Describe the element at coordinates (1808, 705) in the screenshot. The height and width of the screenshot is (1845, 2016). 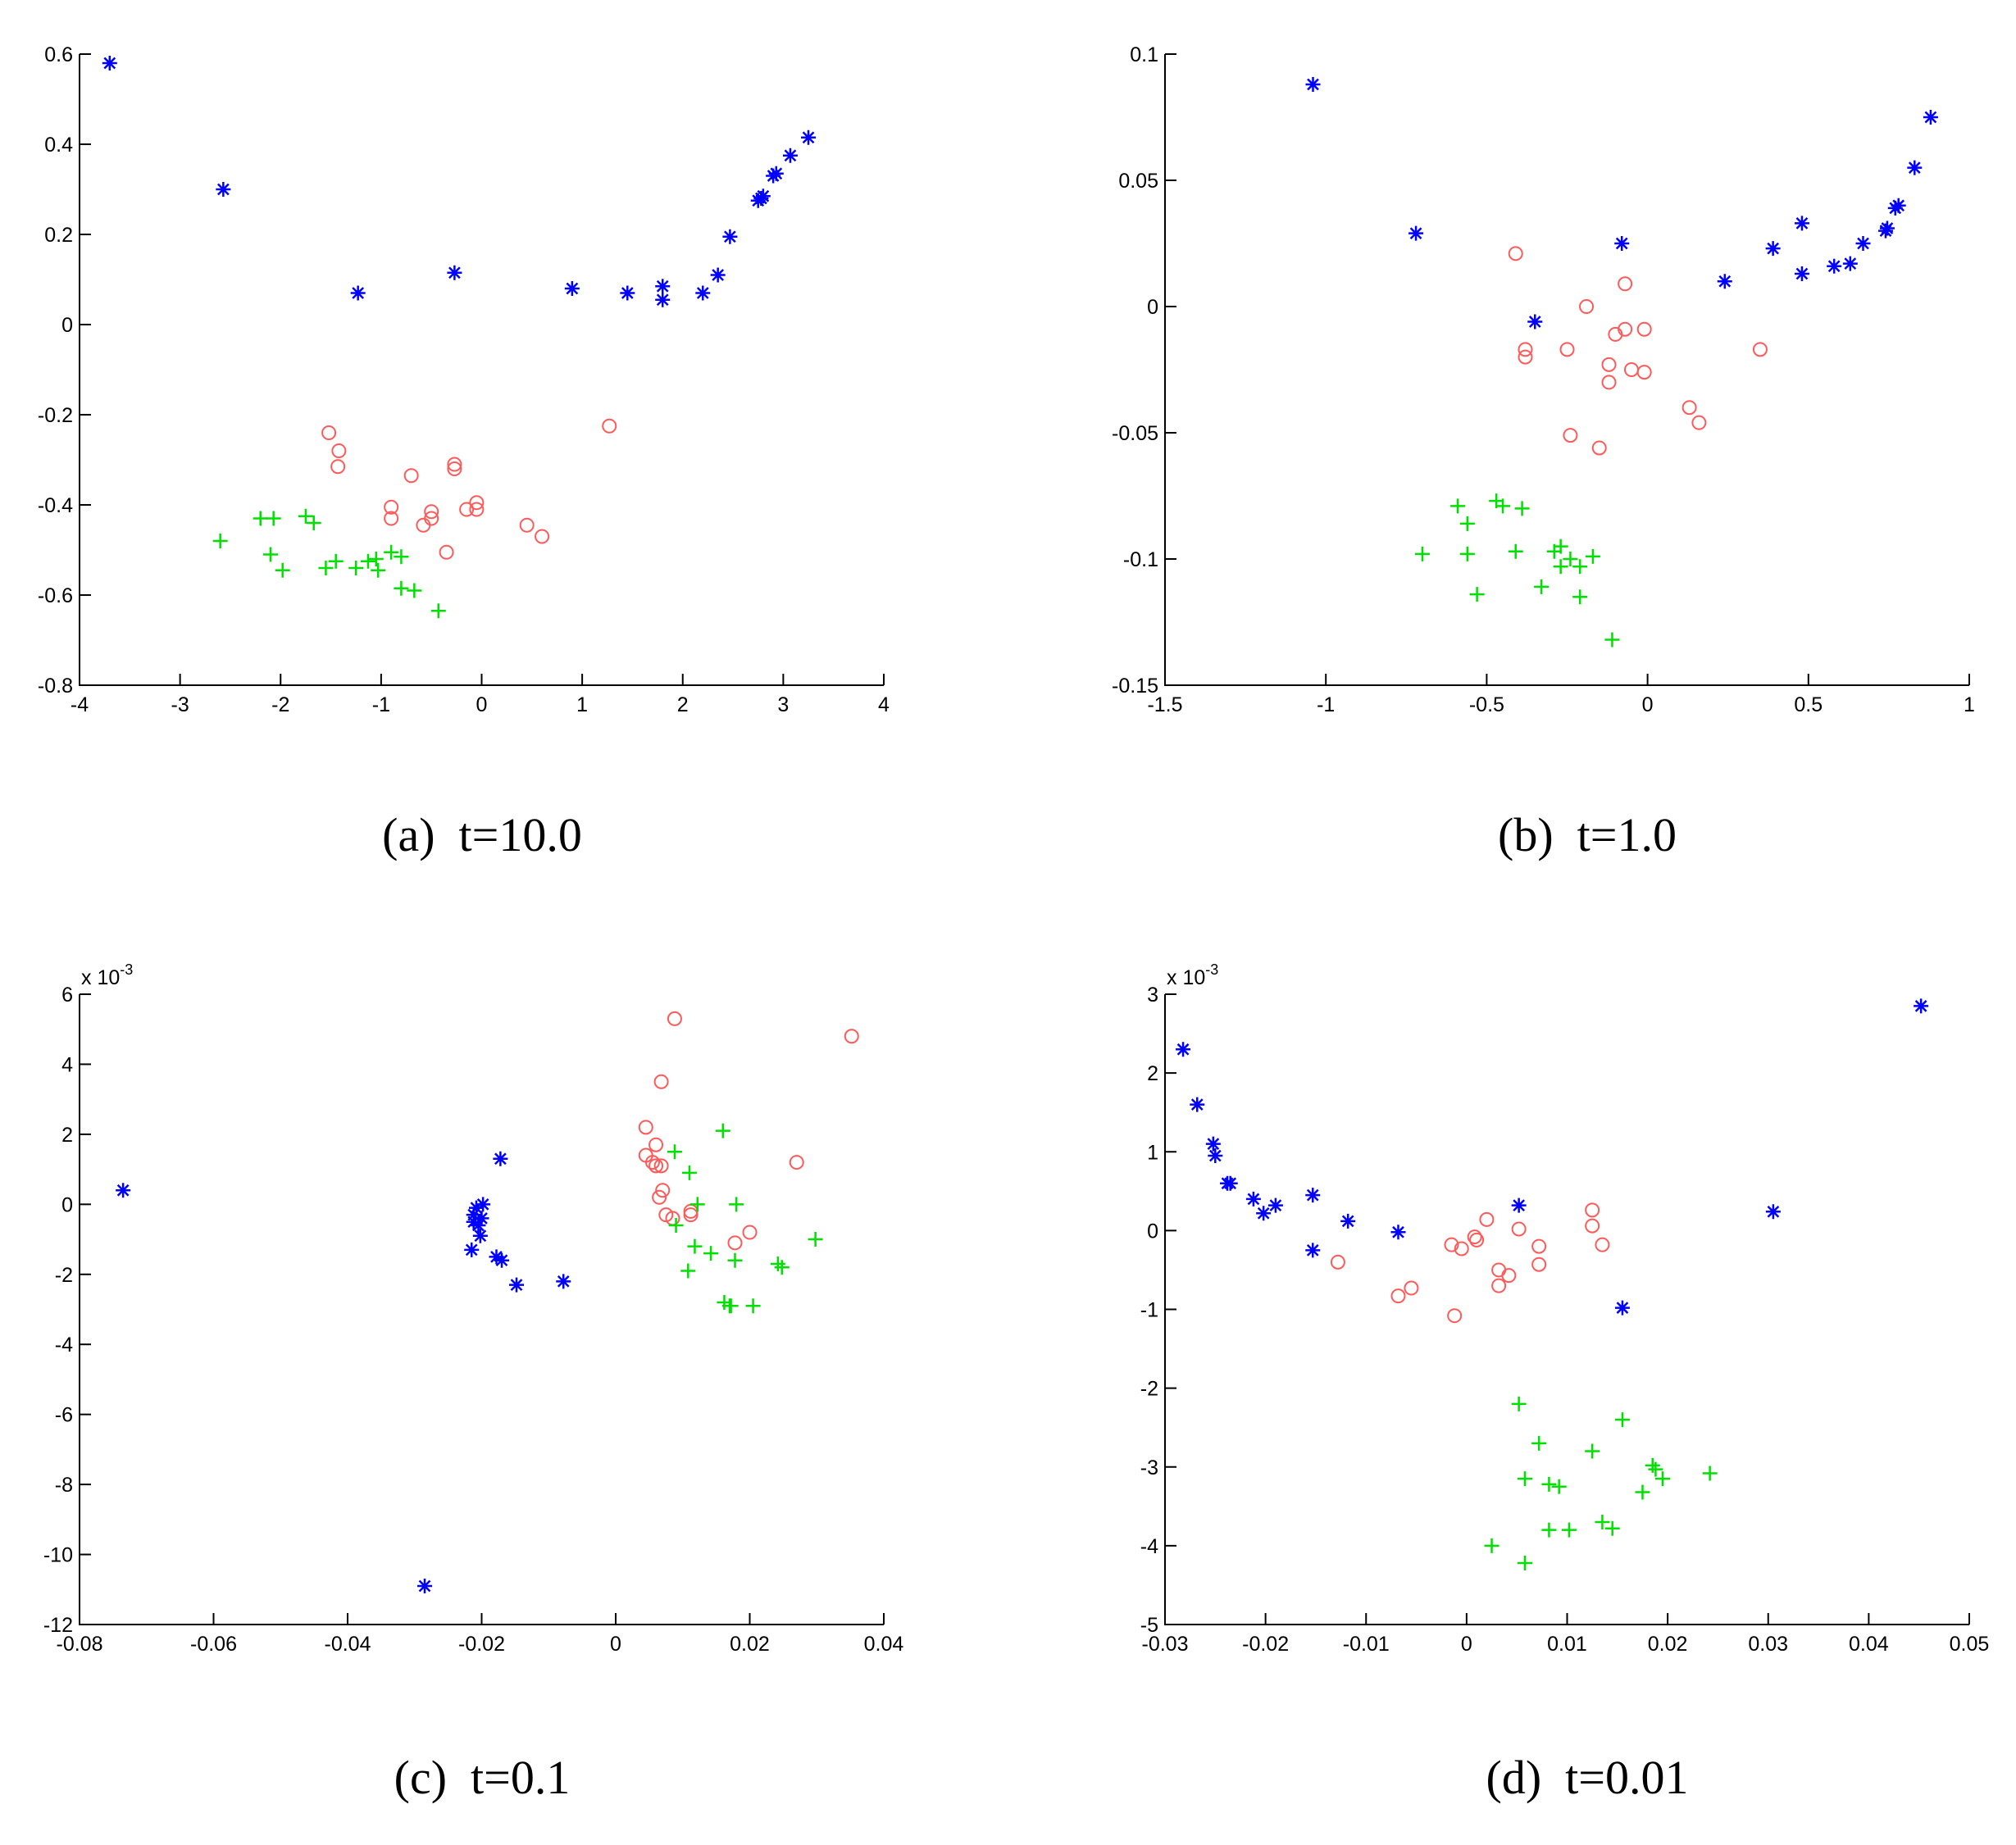
I see `x-tick-label: 0.5` at that location.